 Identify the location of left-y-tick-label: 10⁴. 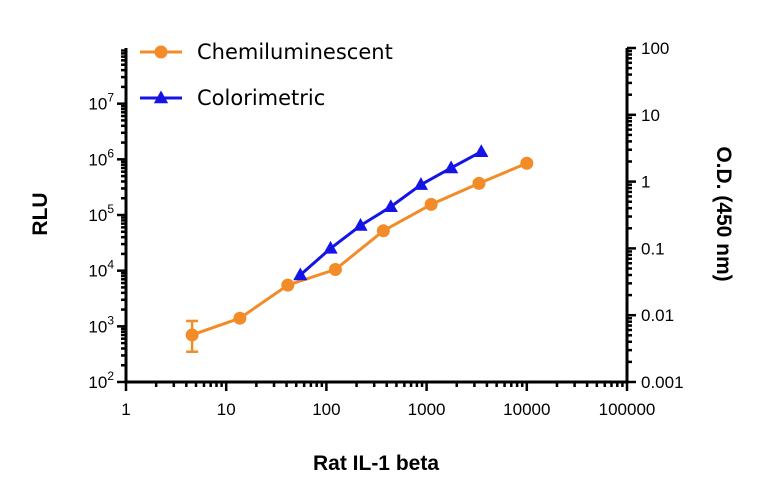
(101, 269).